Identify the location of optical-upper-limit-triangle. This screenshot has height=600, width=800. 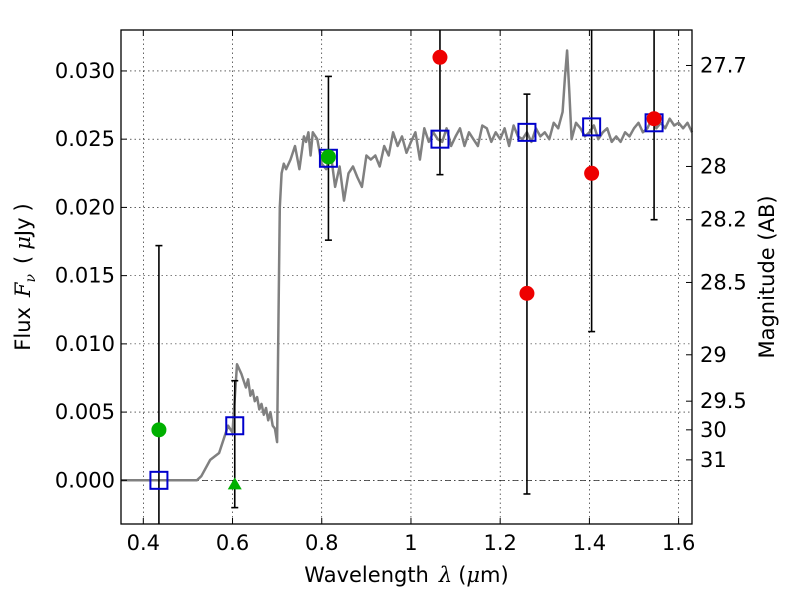
(234, 483).